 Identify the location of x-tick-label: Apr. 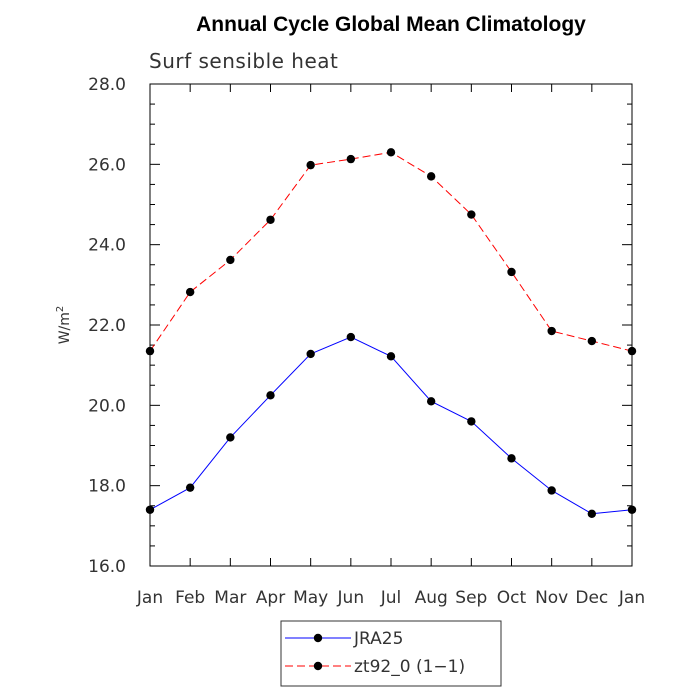
(270, 598).